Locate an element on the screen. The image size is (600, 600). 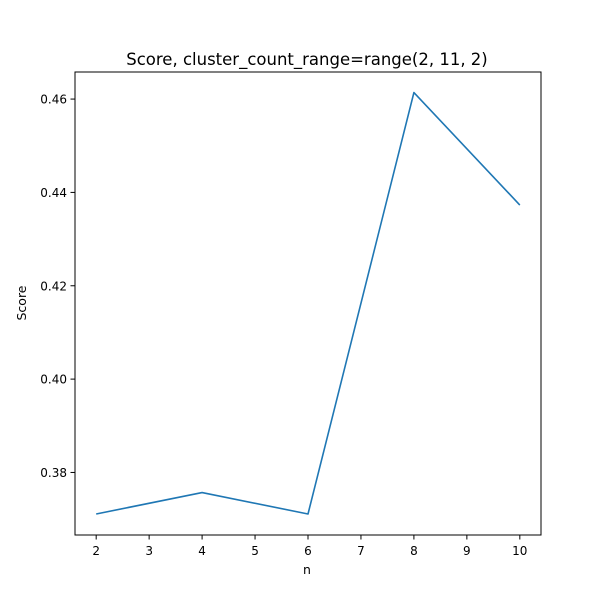
y-tick-label: 0.38 is located at coordinates (53, 473).